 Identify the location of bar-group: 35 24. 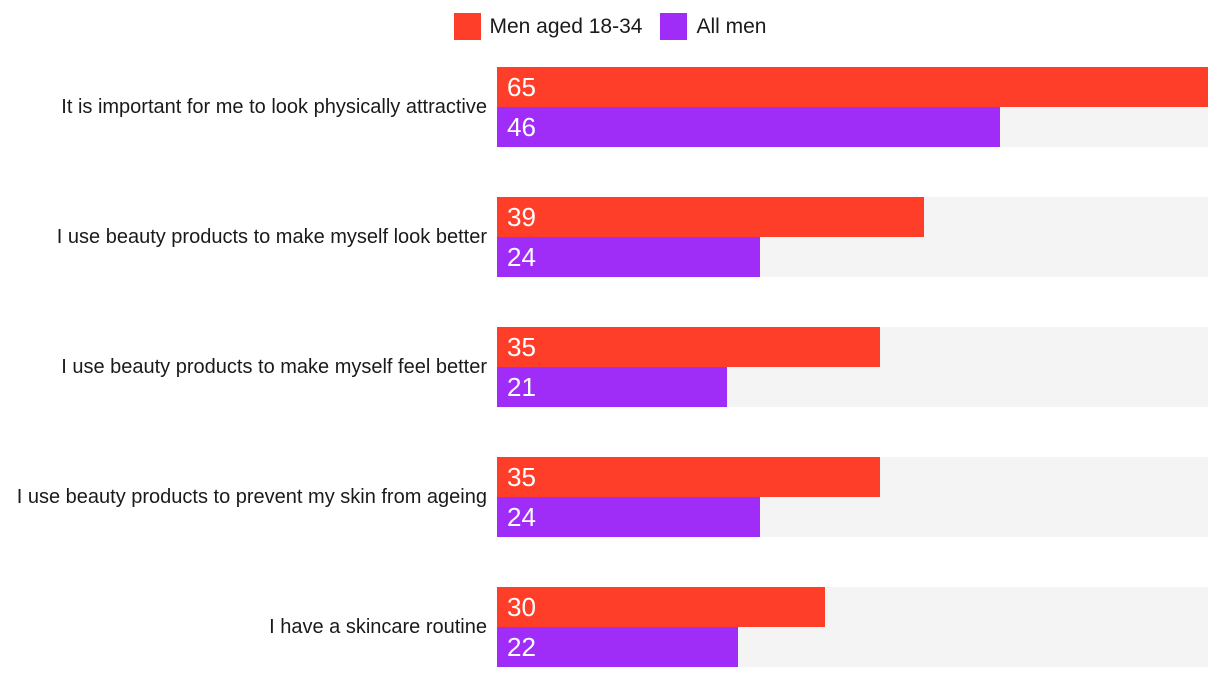
(852, 497).